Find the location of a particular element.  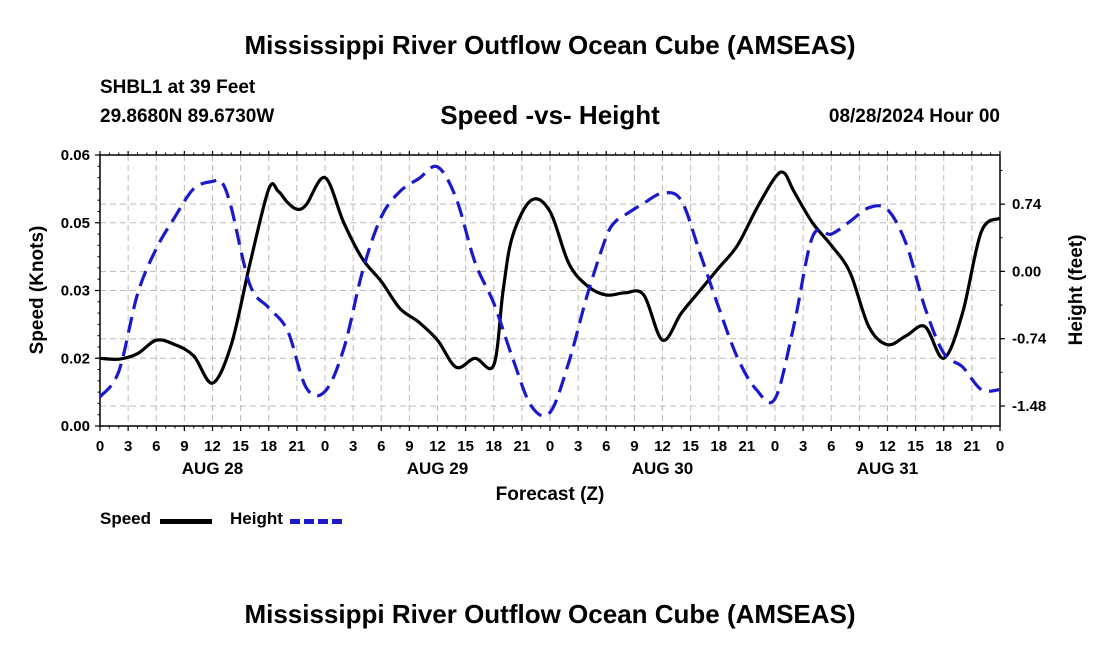

y2-tick-label: 0.00 is located at coordinates (1026, 271).